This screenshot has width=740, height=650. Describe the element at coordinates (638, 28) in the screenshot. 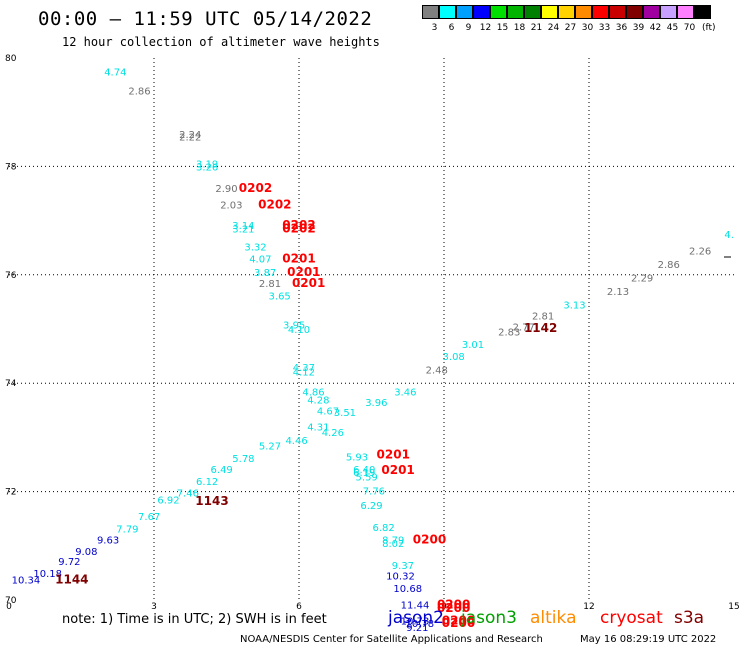

I see `legend-label: 39` at that location.